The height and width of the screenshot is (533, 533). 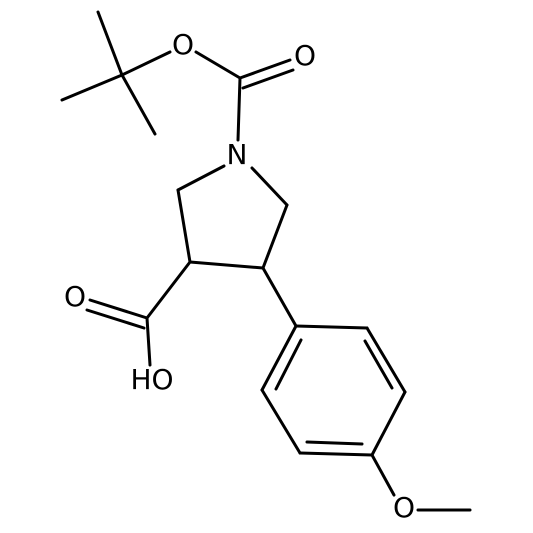 What do you see at coordinates (237, 154) in the screenshot?
I see `atom-label: N` at bounding box center [237, 154].